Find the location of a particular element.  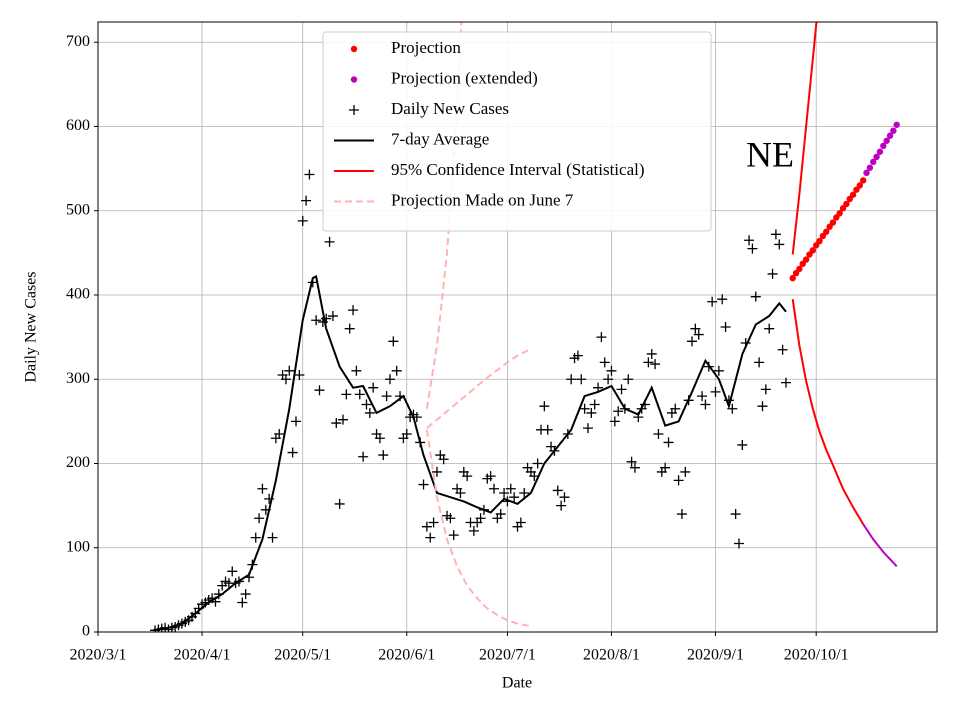

legend-label: Projection (extended) is located at coordinates (464, 77).